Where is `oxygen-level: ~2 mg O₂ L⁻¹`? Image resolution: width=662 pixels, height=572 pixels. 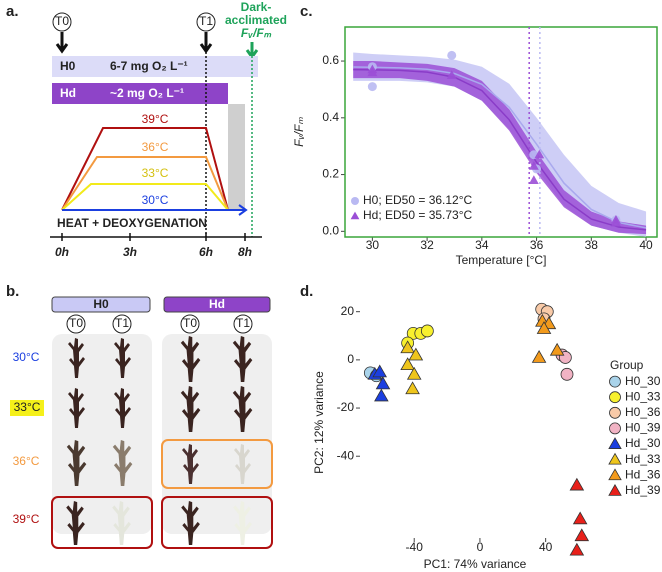
oxygen-level: ~2 mg O₂ L⁻¹ is located at coordinates (147, 93).